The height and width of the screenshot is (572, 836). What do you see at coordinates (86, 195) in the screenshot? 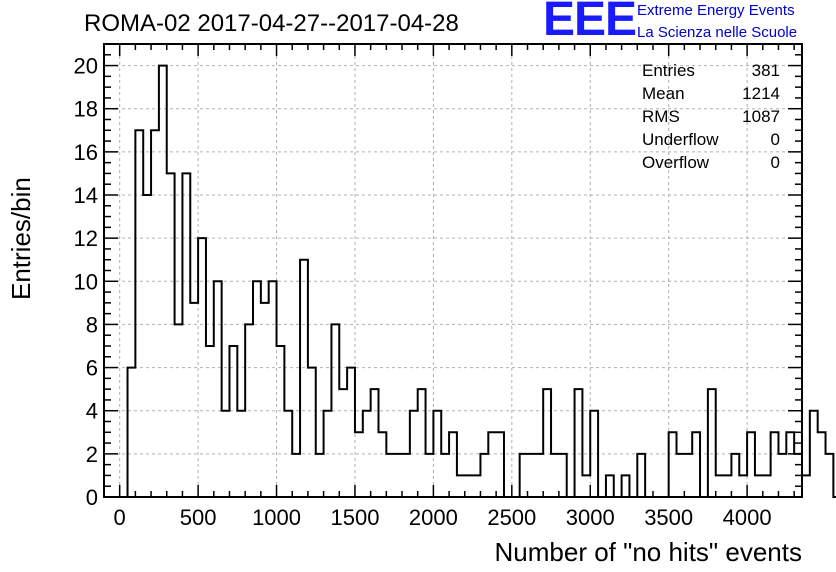
I see `y-tick-label: 14` at bounding box center [86, 195].